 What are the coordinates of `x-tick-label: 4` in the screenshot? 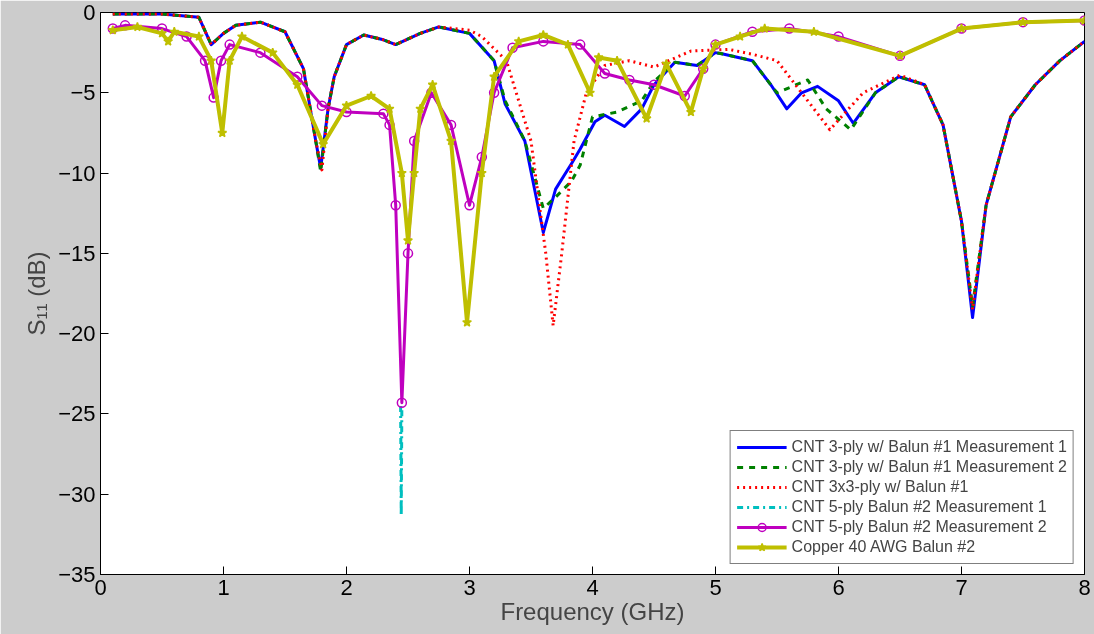 It's located at (592, 587).